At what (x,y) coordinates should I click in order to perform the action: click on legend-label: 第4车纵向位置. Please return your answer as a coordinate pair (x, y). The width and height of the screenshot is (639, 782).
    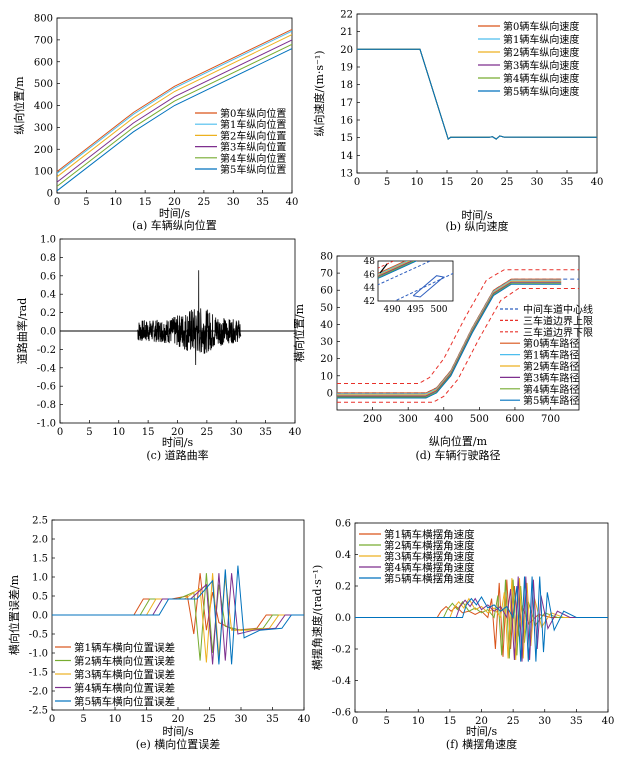
    Looking at the image, I should click on (253, 158).